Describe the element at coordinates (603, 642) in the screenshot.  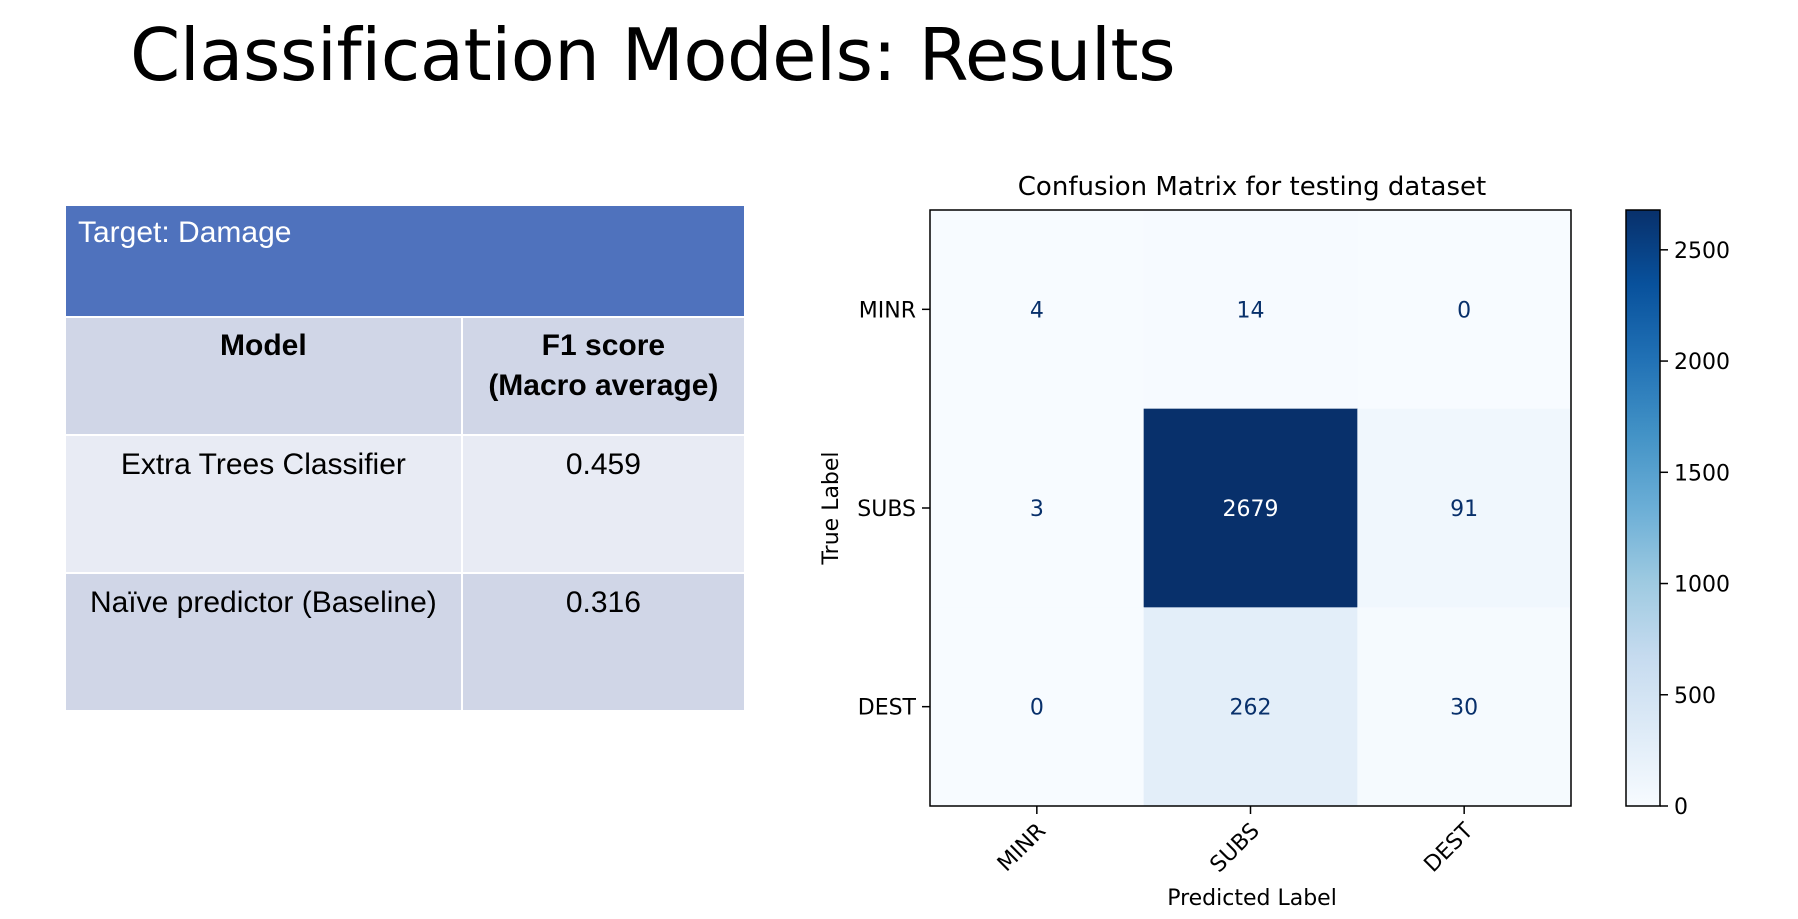
I see `f1-score-cell: 0.316` at that location.